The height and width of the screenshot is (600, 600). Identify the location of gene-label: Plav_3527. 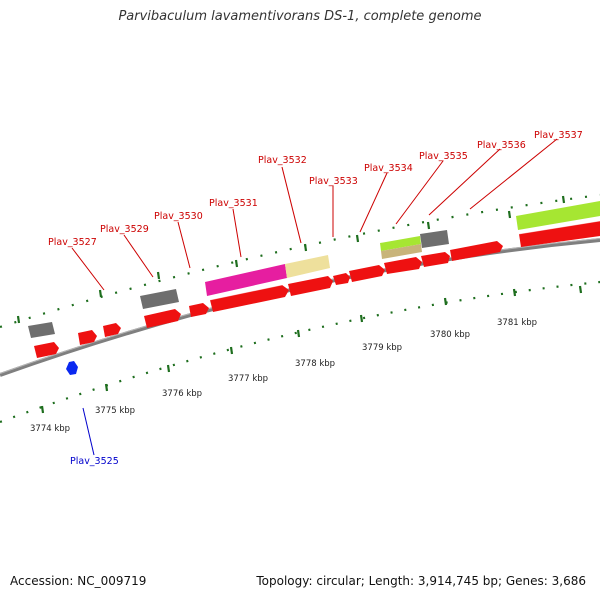
(72, 242).